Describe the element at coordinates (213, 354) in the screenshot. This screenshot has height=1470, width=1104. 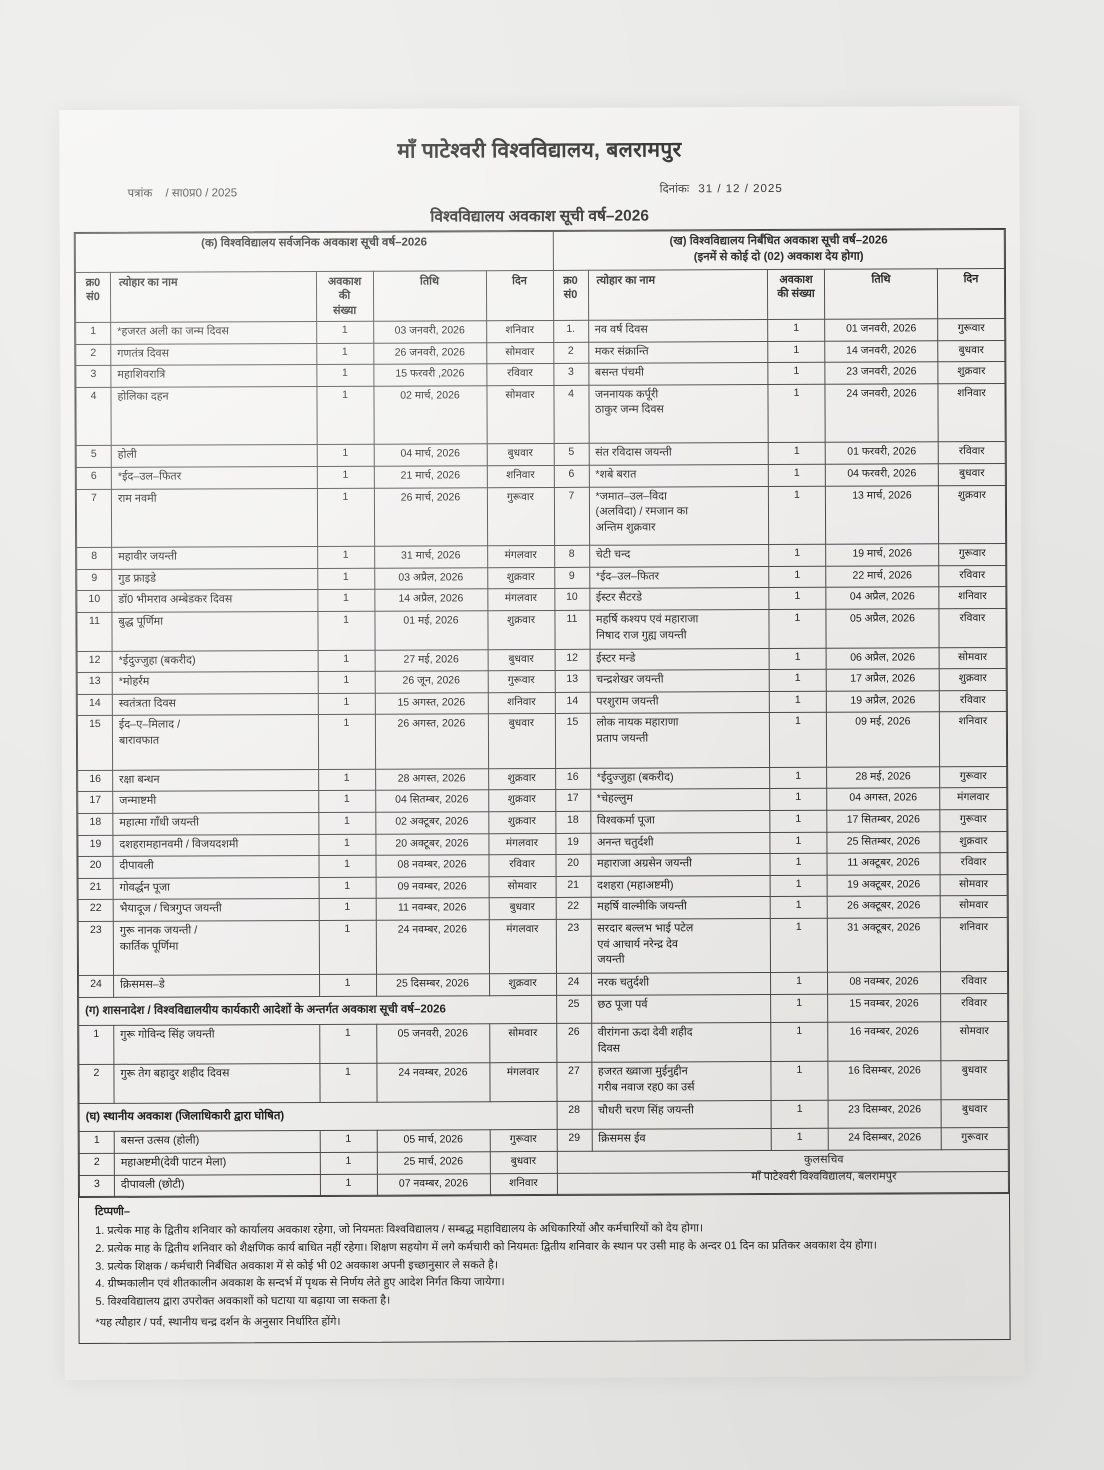
I see `left-row-name: गणतंत्र दिवस` at that location.